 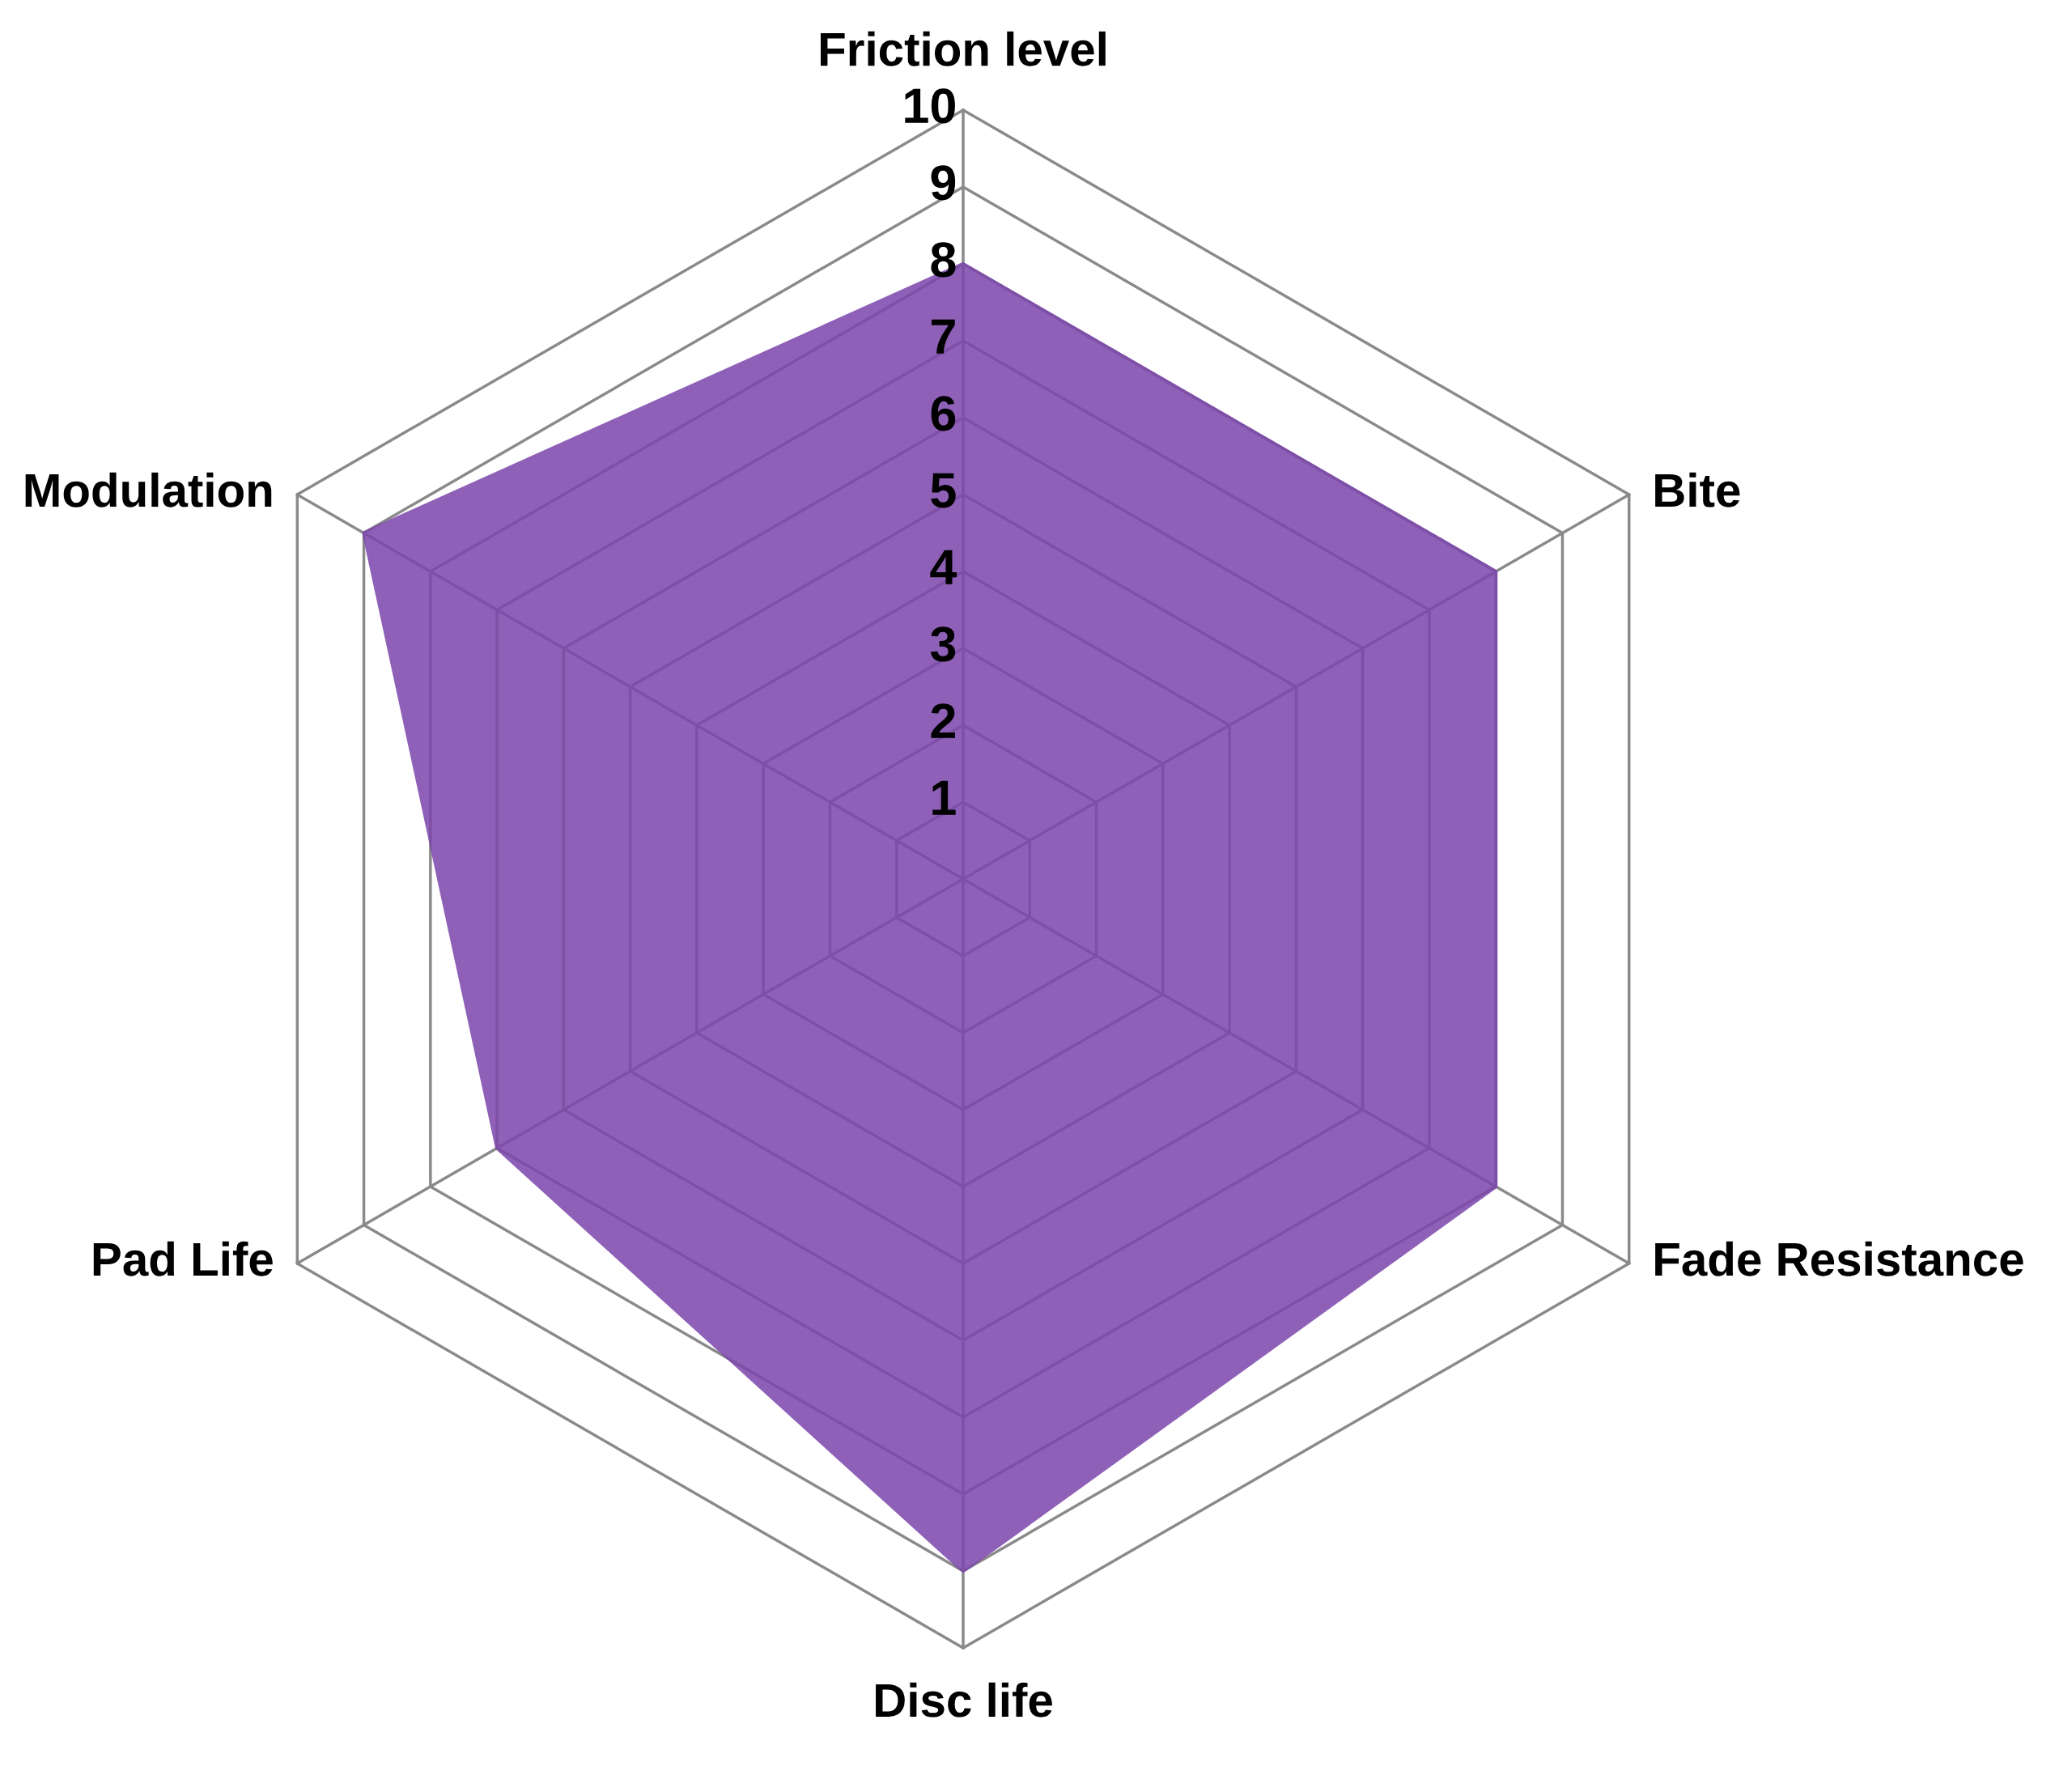 I want to click on y-tick-label: 8, so click(x=943, y=260).